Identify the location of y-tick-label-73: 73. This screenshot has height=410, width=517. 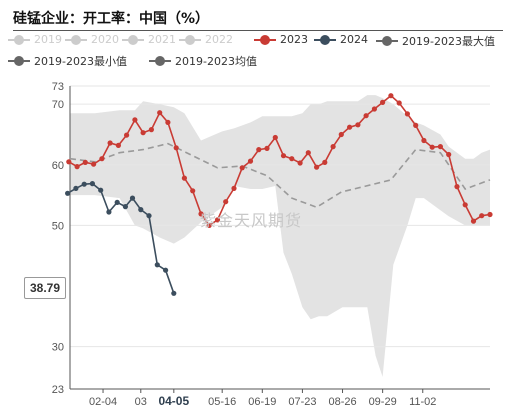
(58, 87).